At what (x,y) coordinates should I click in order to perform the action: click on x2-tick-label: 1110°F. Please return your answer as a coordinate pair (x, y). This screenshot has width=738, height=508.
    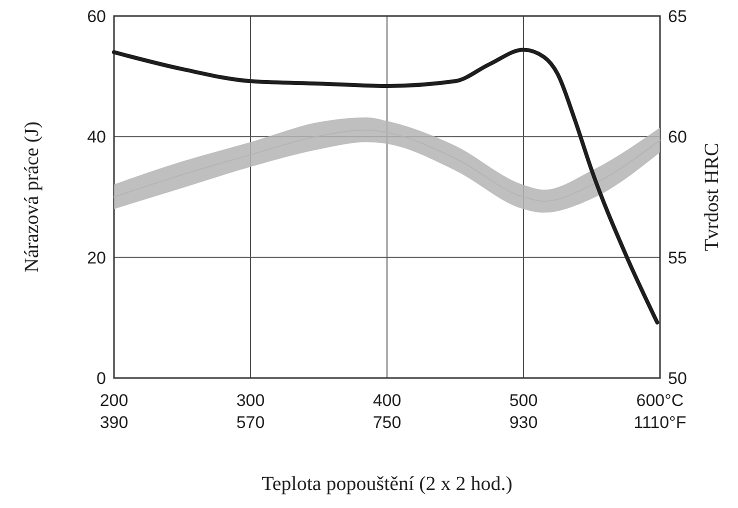
    Looking at the image, I should click on (660, 422).